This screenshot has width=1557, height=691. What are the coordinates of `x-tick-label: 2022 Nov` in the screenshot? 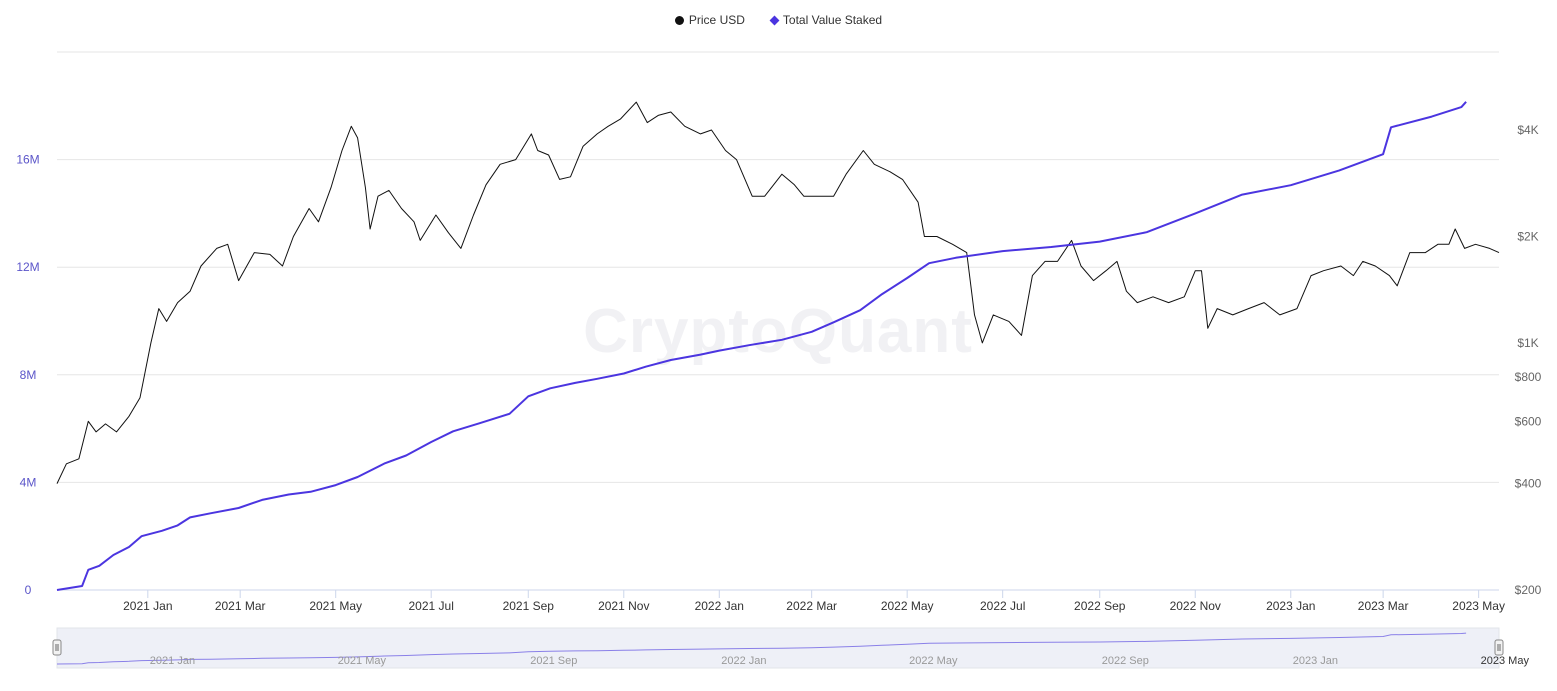 It's located at (1195, 606).